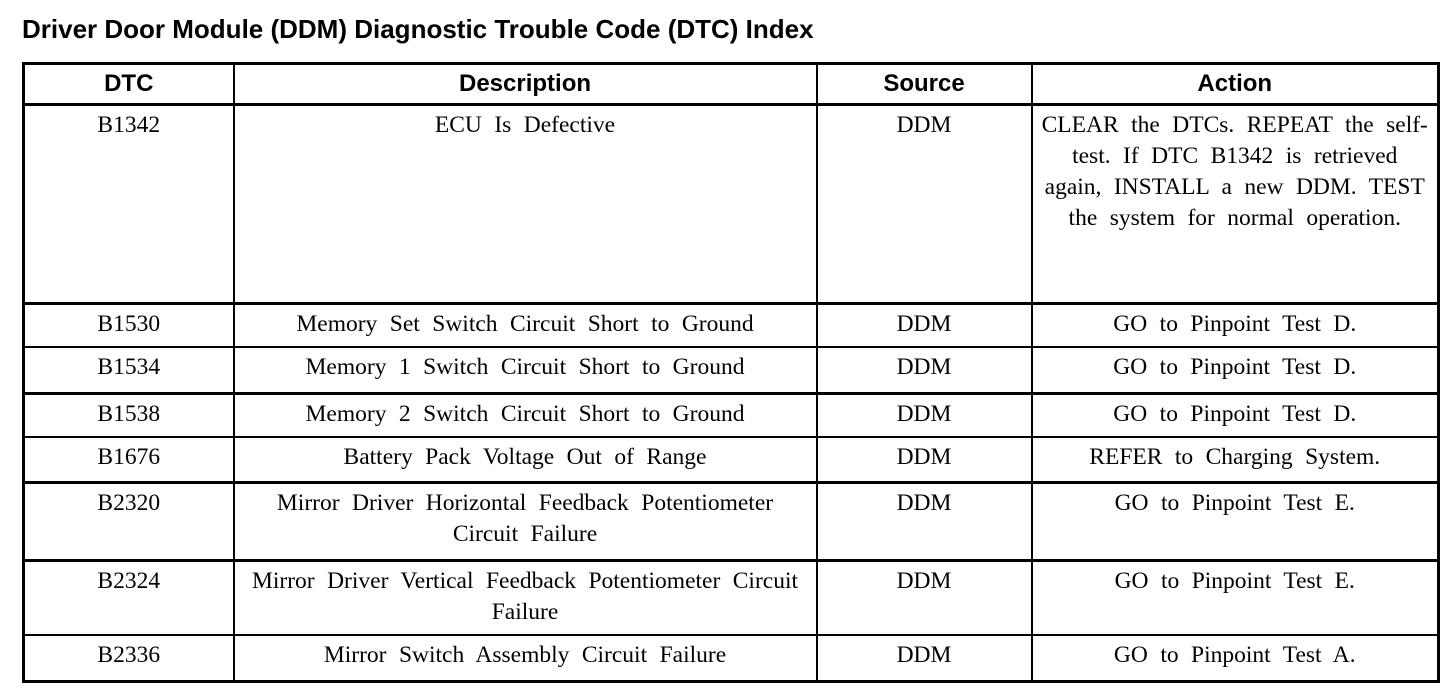 This screenshot has height=698, width=1456. I want to click on column-header-source: Source, so click(924, 84).